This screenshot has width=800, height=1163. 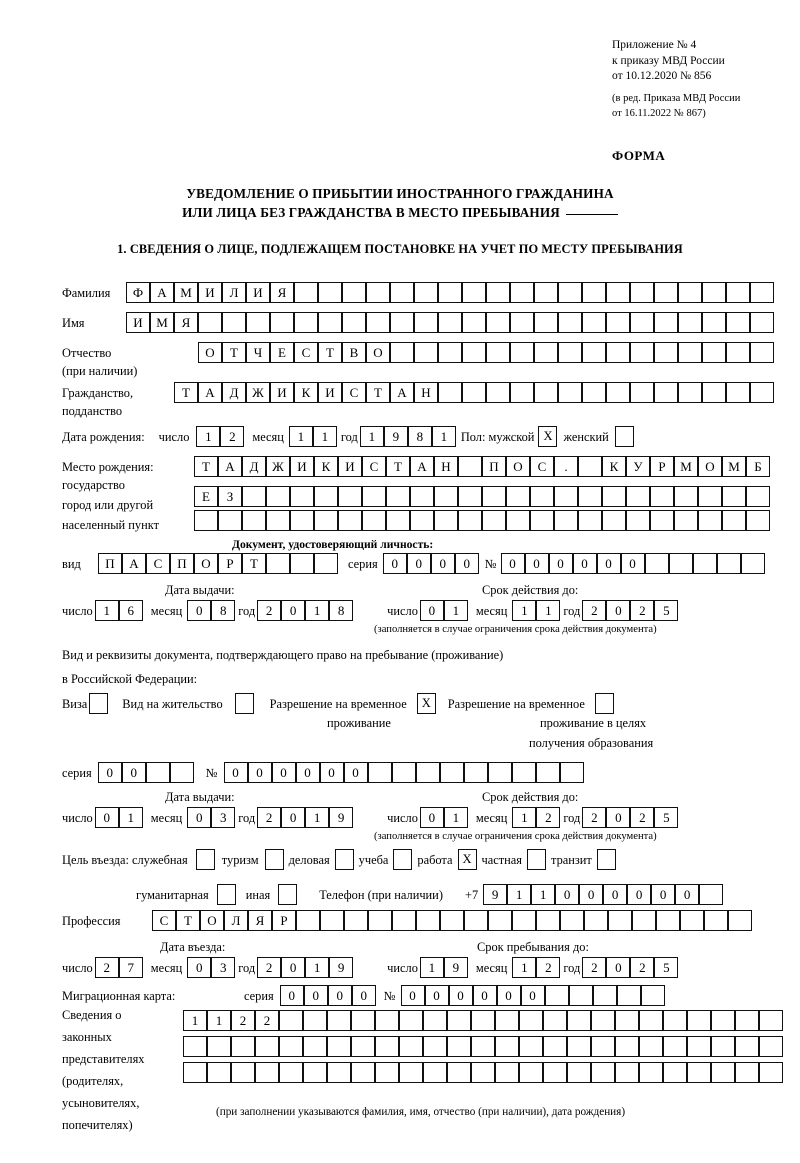 What do you see at coordinates (518, 466) in the screenshot?
I see `form-cell: О` at bounding box center [518, 466].